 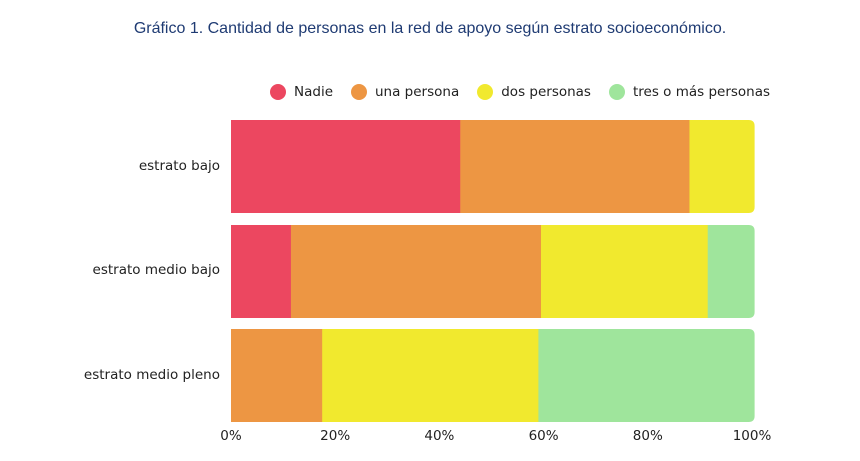 I want to click on legend-swatch-tres-o-mas, so click(x=616, y=92).